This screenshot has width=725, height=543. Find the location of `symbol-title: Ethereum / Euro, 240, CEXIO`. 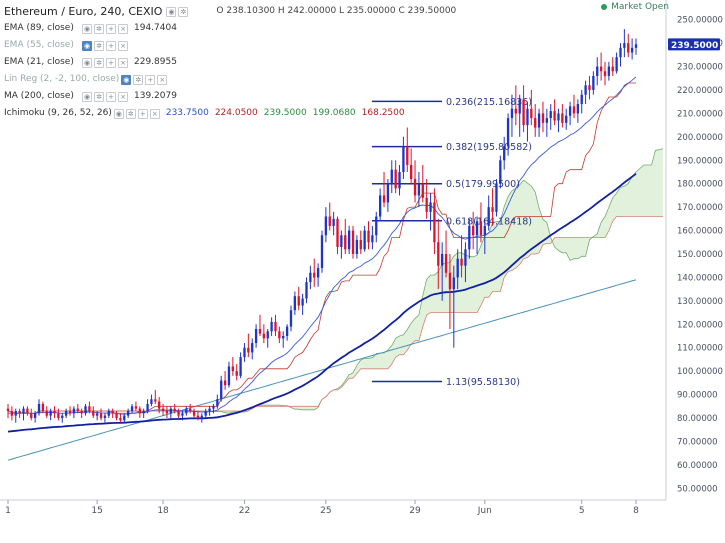

symbol-title: Ethereum / Euro, 240, CEXIO is located at coordinates (83, 11).